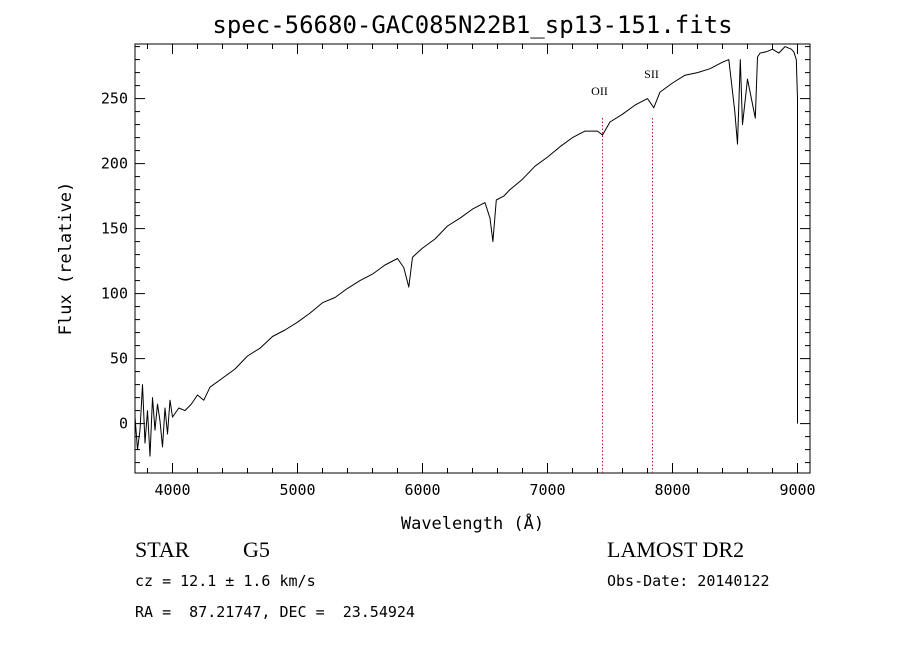 This screenshot has height=649, width=900. What do you see at coordinates (114, 99) in the screenshot?
I see `y-tick-label: 250` at bounding box center [114, 99].